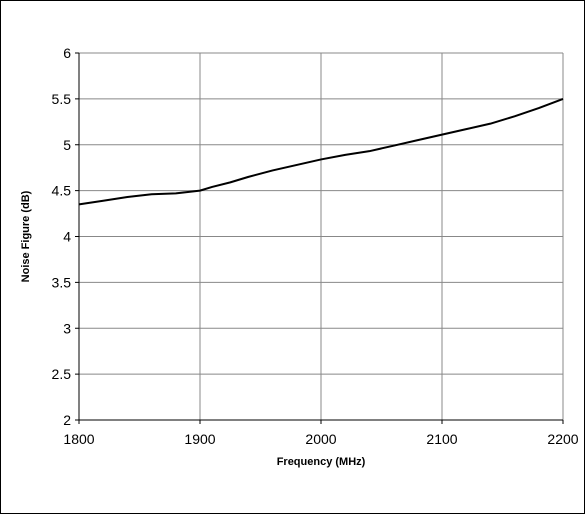 This screenshot has height=514, width=585. Describe the element at coordinates (62, 99) in the screenshot. I see `y-tick-label: 5.5` at that location.